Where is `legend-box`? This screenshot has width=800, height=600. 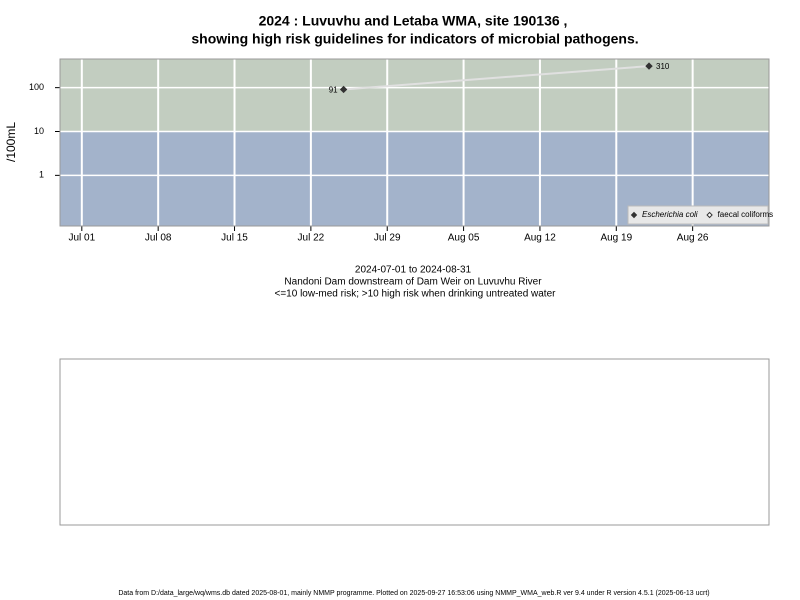
legend-box is located at coordinates (698, 215).